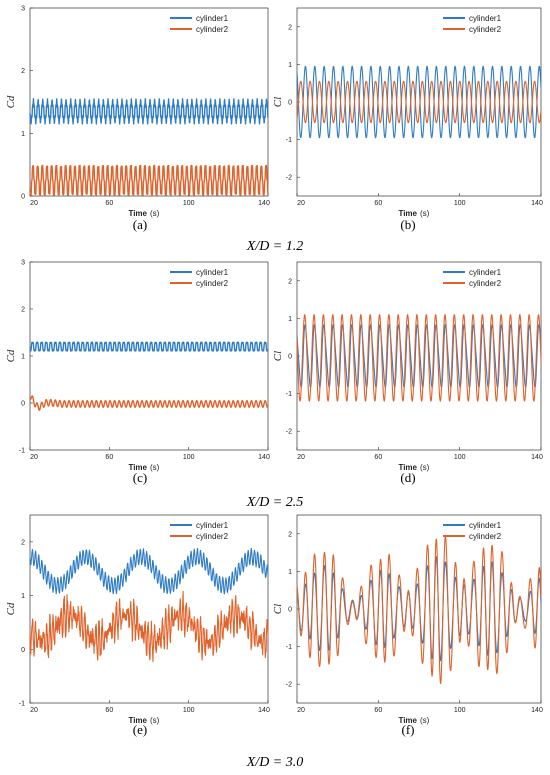  Describe the element at coordinates (407, 477) in the screenshot. I see `panel-label: (d)` at that location.